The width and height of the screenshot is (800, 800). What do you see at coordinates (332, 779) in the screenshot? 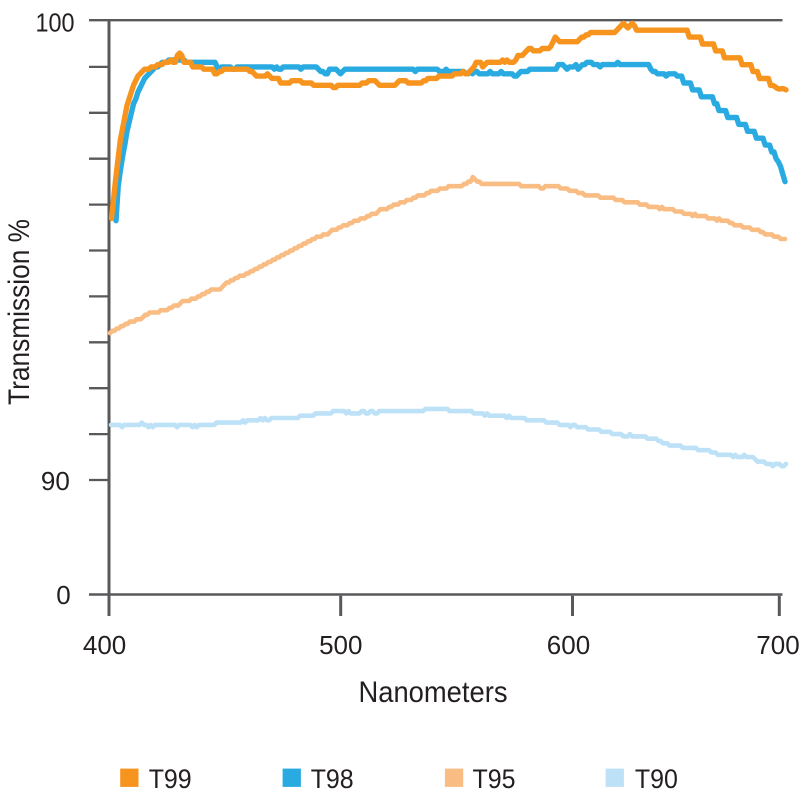
I see `svg-text: T98` at bounding box center [332, 779].